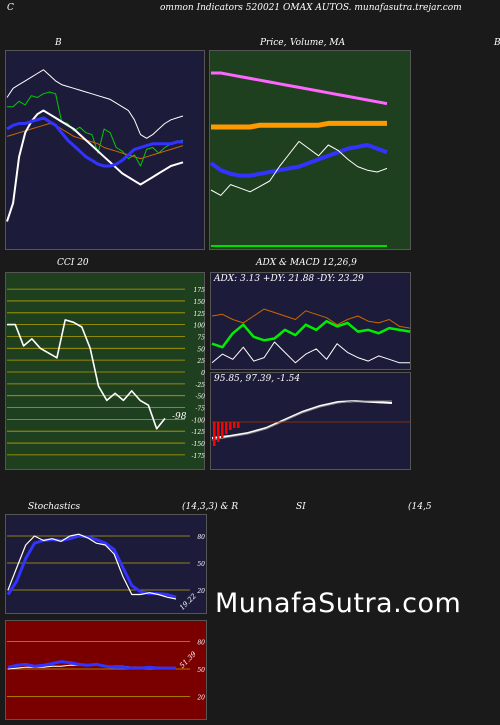 The width and height of the screenshot is (500, 725). I want to click on bollinger-title: B, so click(58, 43).